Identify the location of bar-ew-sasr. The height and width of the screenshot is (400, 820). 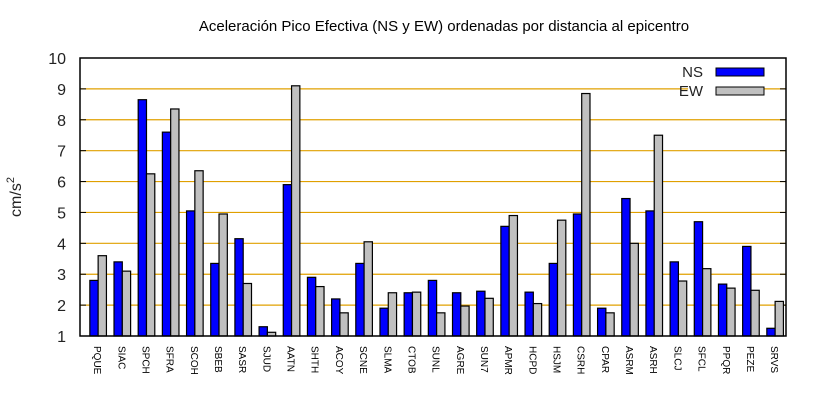
(247, 309).